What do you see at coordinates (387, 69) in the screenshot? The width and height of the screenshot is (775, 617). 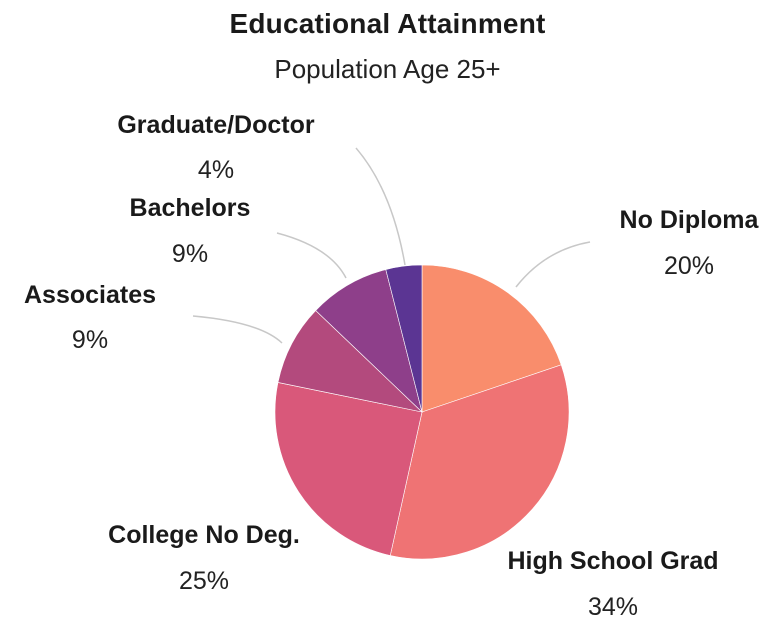 I see `chart-subtitle: Population Age 25+` at bounding box center [387, 69].